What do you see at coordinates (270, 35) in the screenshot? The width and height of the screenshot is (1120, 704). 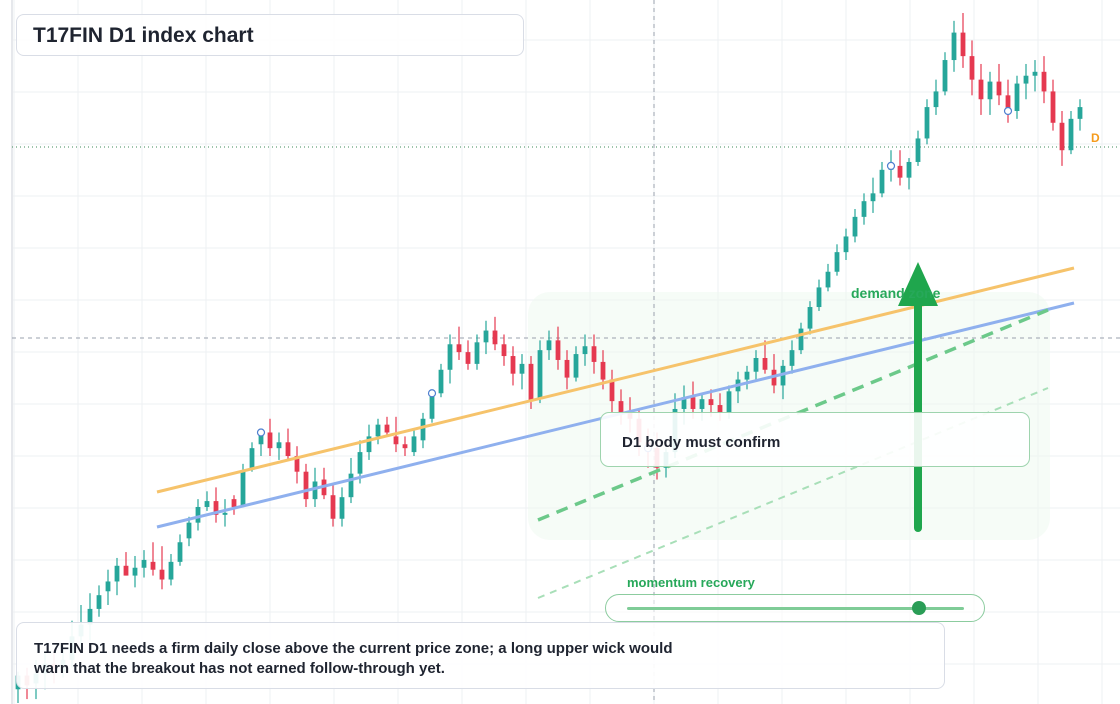 I see `chart-title-panel: T17FIN D1 index chart` at bounding box center [270, 35].